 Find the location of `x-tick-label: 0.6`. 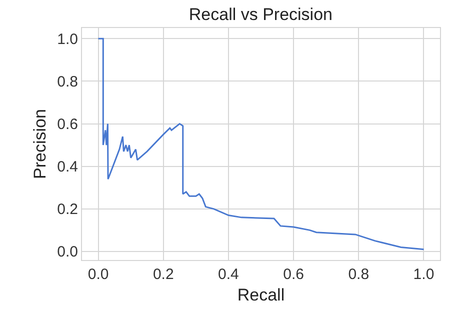

x-tick-label: 0.6 is located at coordinates (293, 274).